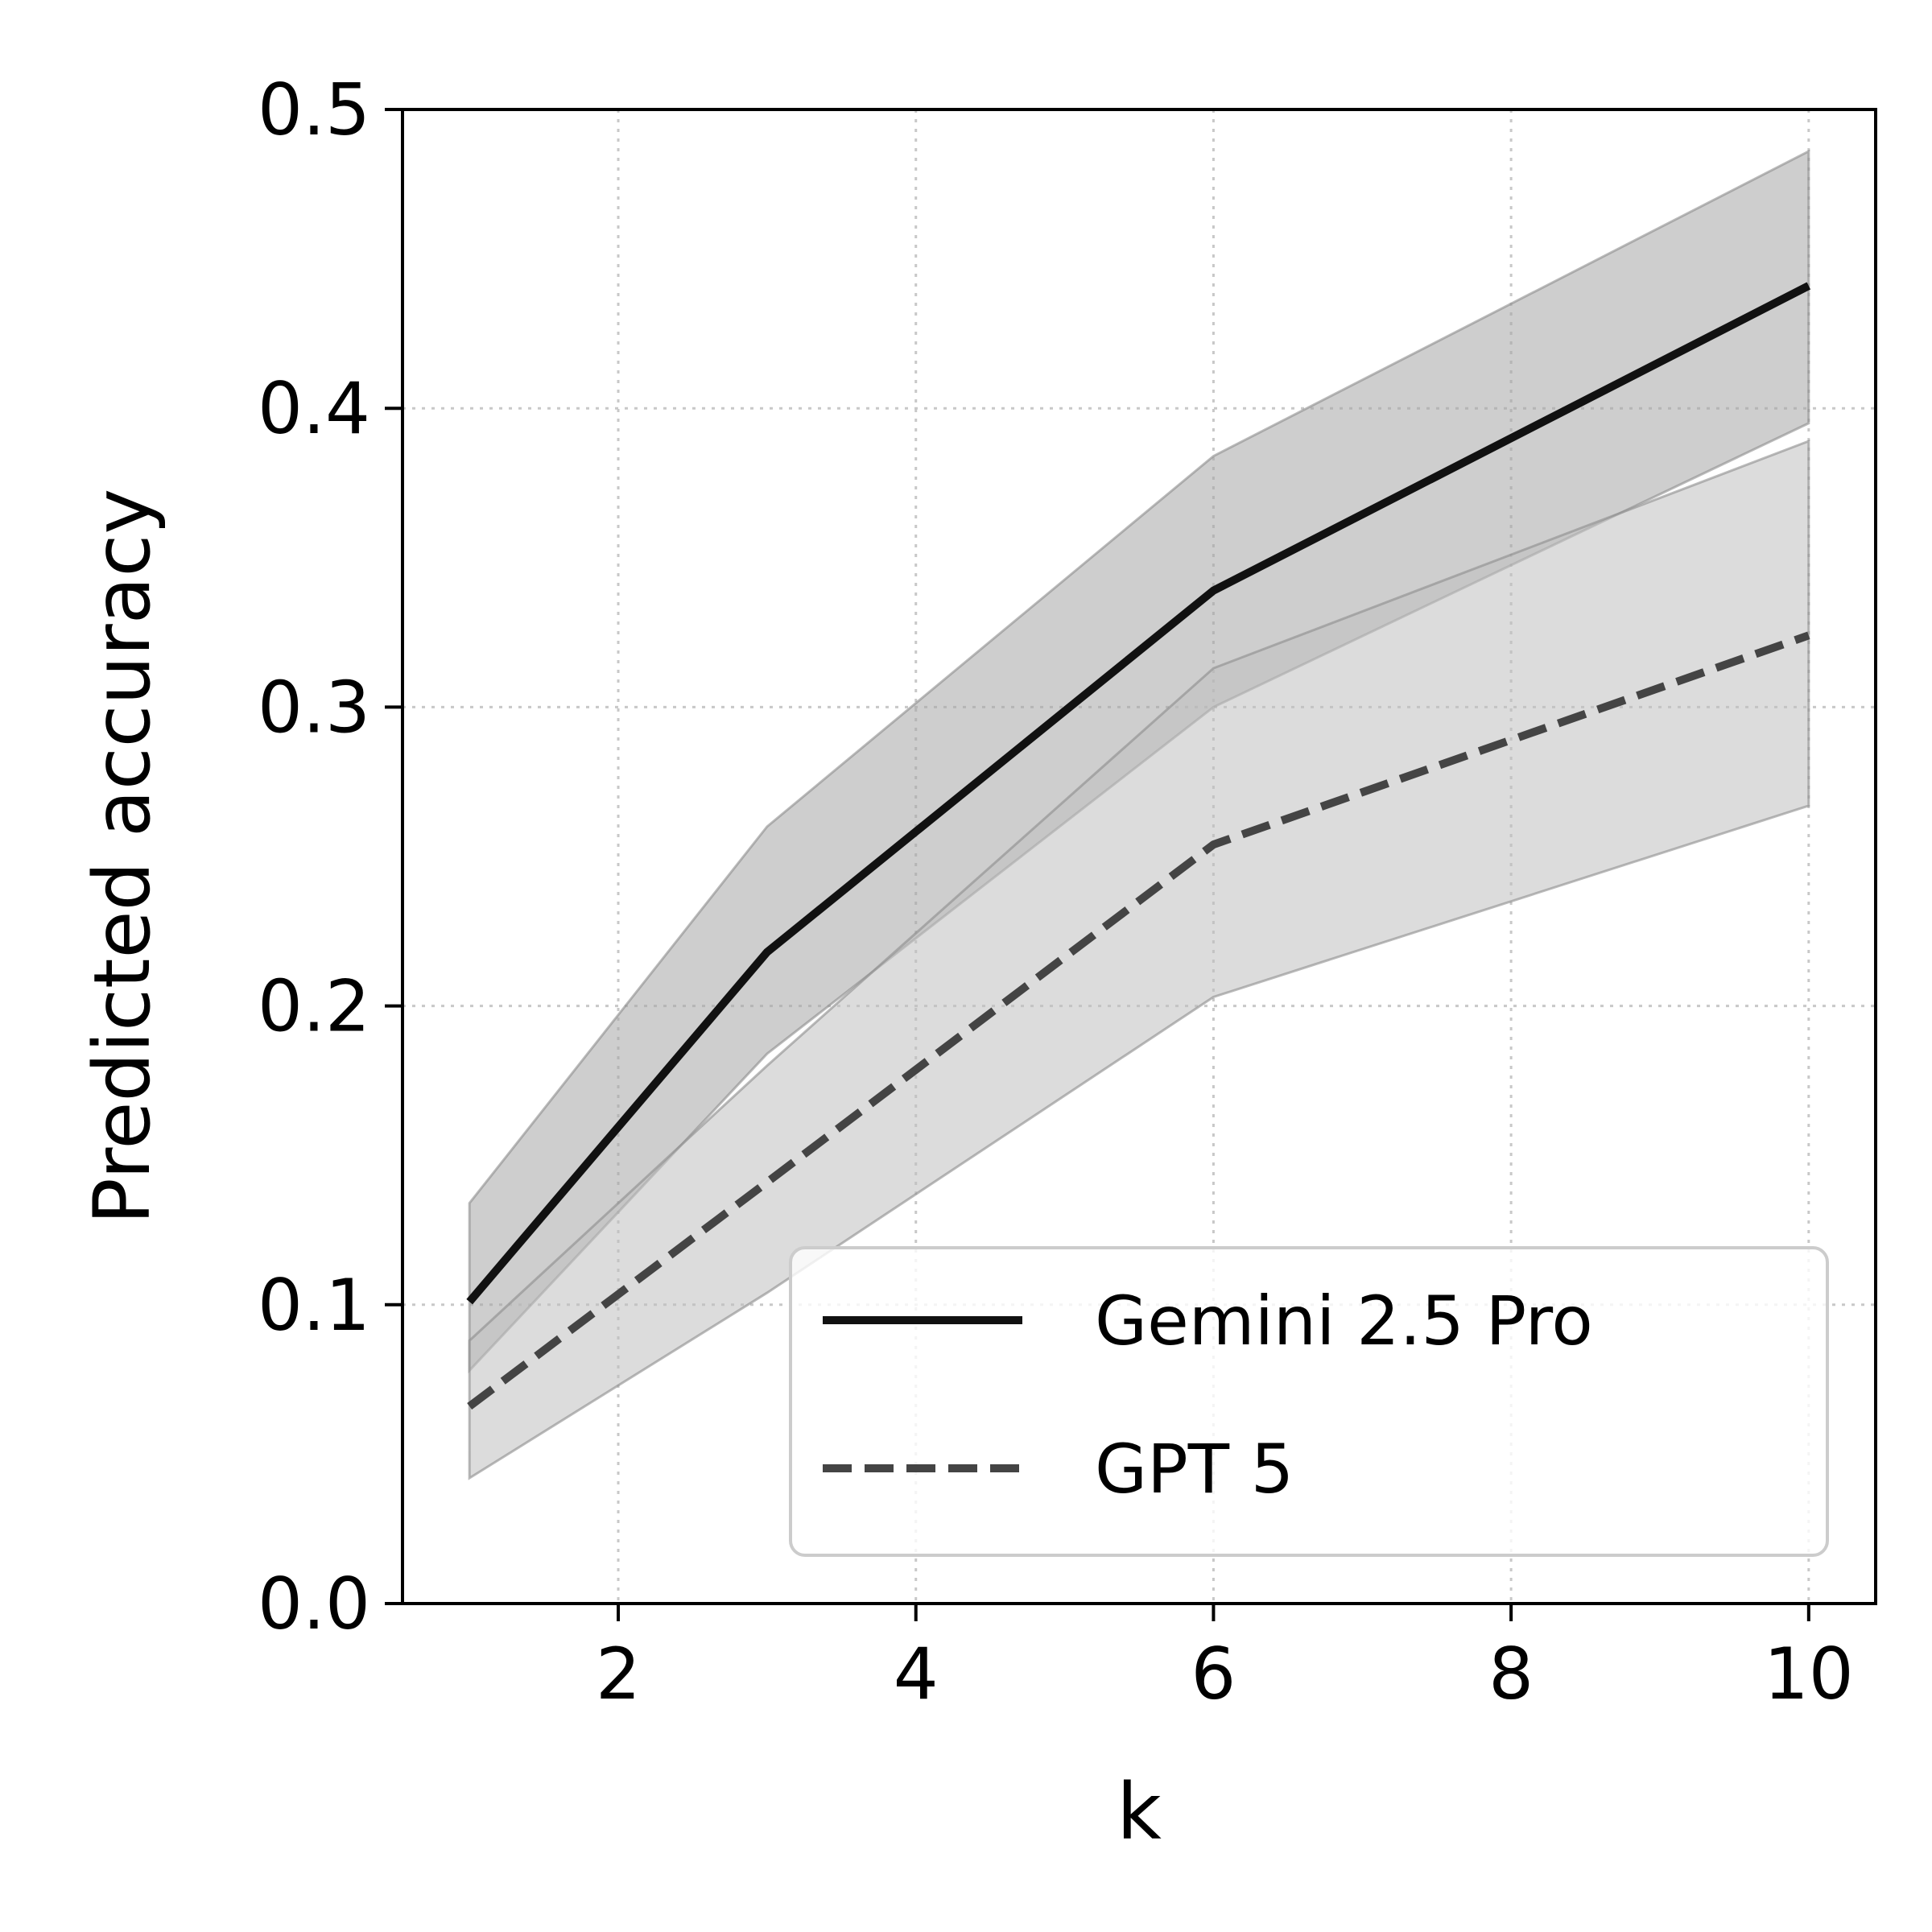 Image resolution: width=1932 pixels, height=1932 pixels. I want to click on y-tick-label: 0.0, so click(314, 1604).